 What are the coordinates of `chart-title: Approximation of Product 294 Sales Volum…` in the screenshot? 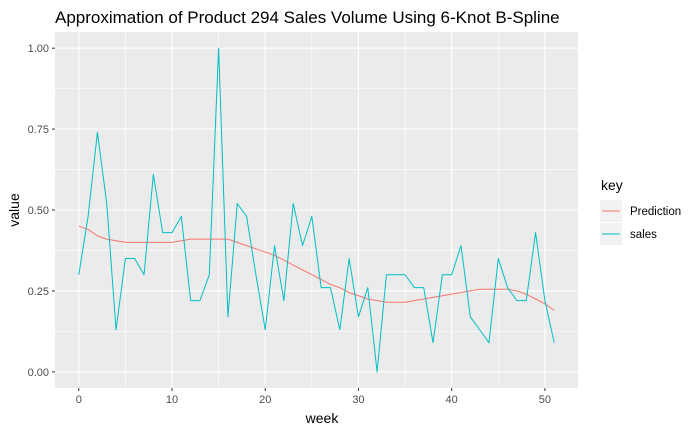 It's located at (307, 17).